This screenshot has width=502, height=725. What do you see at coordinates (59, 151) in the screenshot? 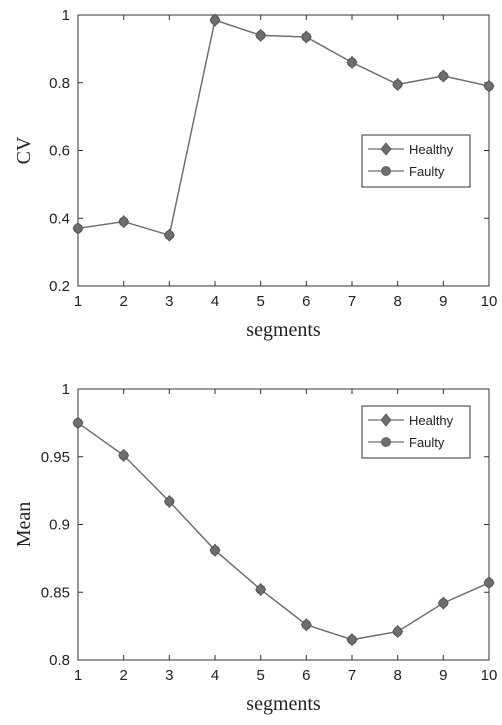
I see `y-tick-label: 0.6` at bounding box center [59, 151].